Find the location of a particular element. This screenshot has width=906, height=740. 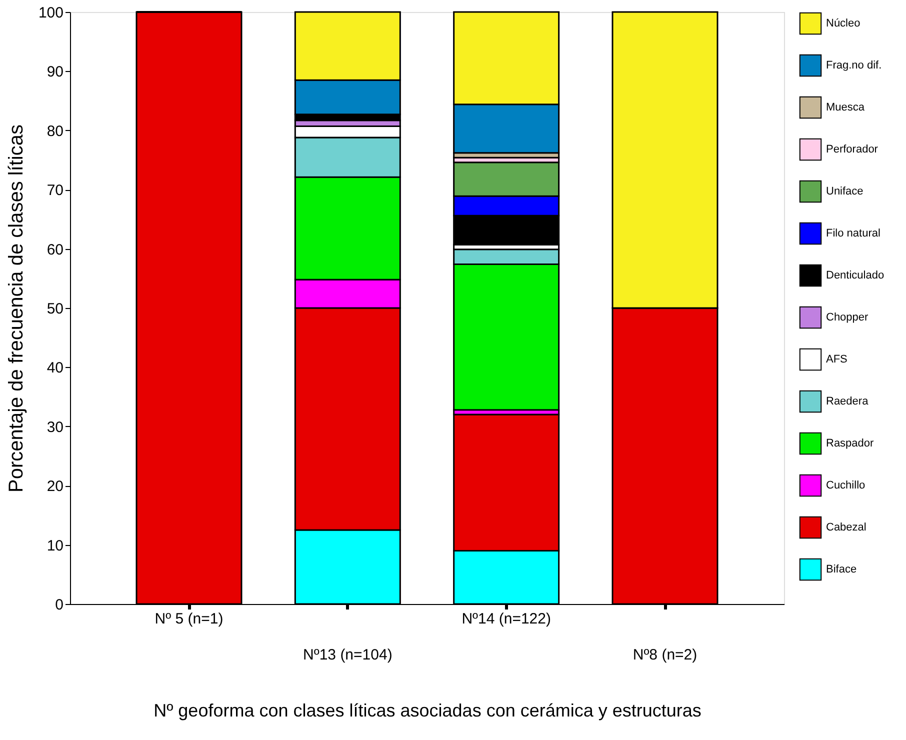

y-axis-title: Porcentaje de frecuencia de clases líticas is located at coordinates (16, 308).